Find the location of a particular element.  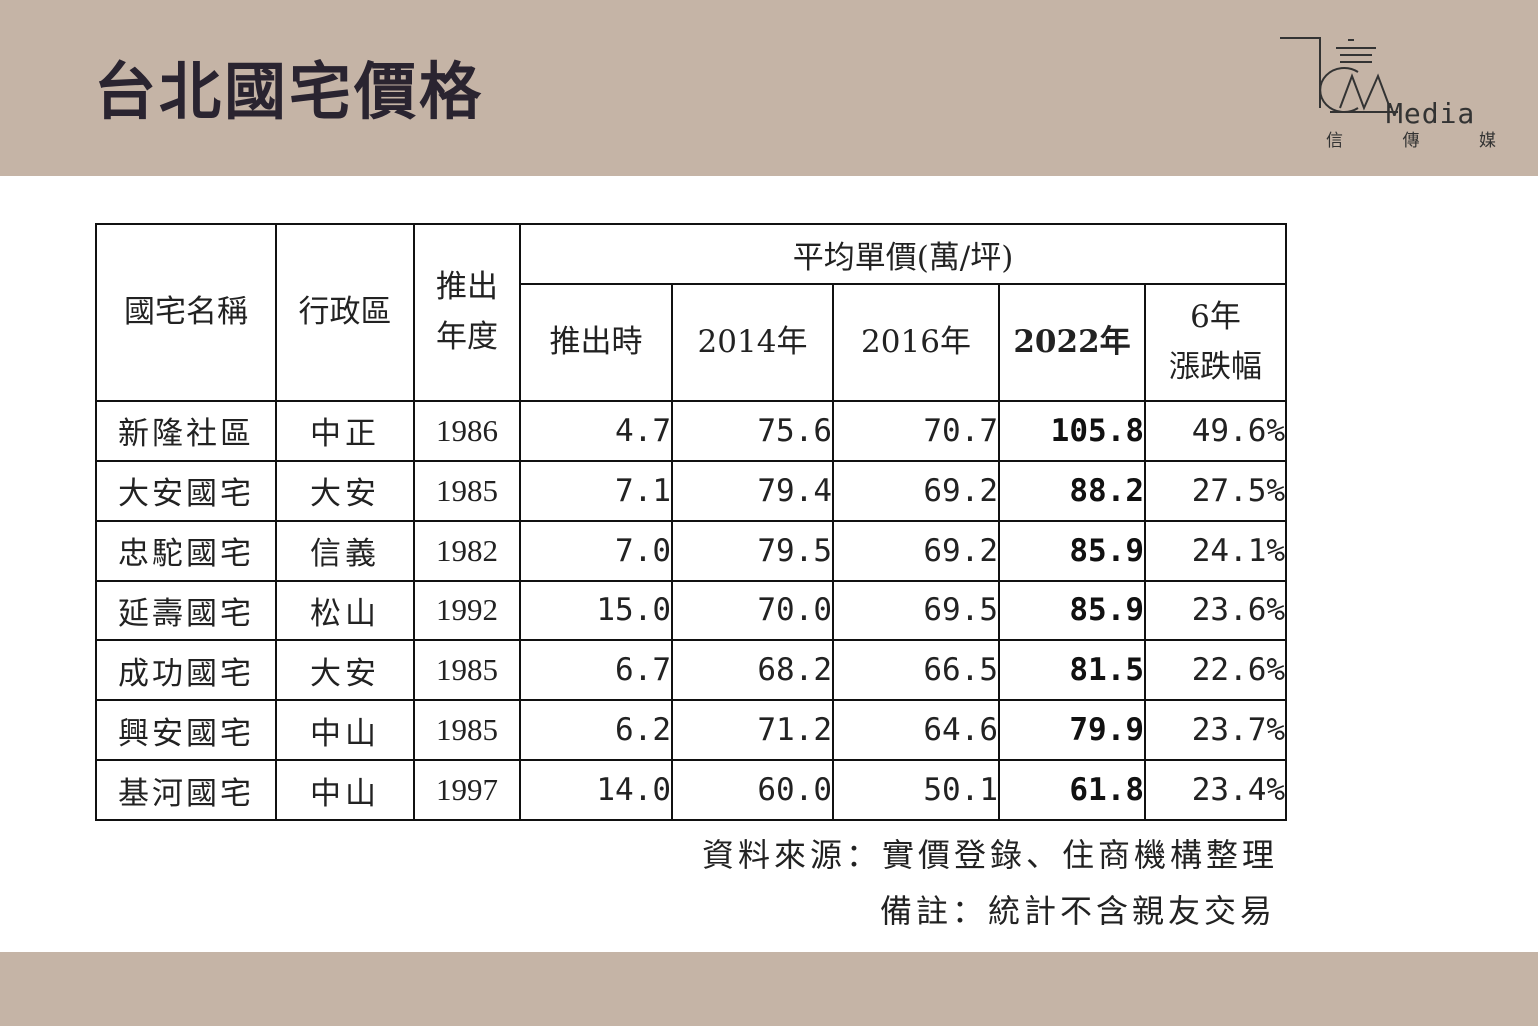

cell-change: 23.4% is located at coordinates (1215, 790).